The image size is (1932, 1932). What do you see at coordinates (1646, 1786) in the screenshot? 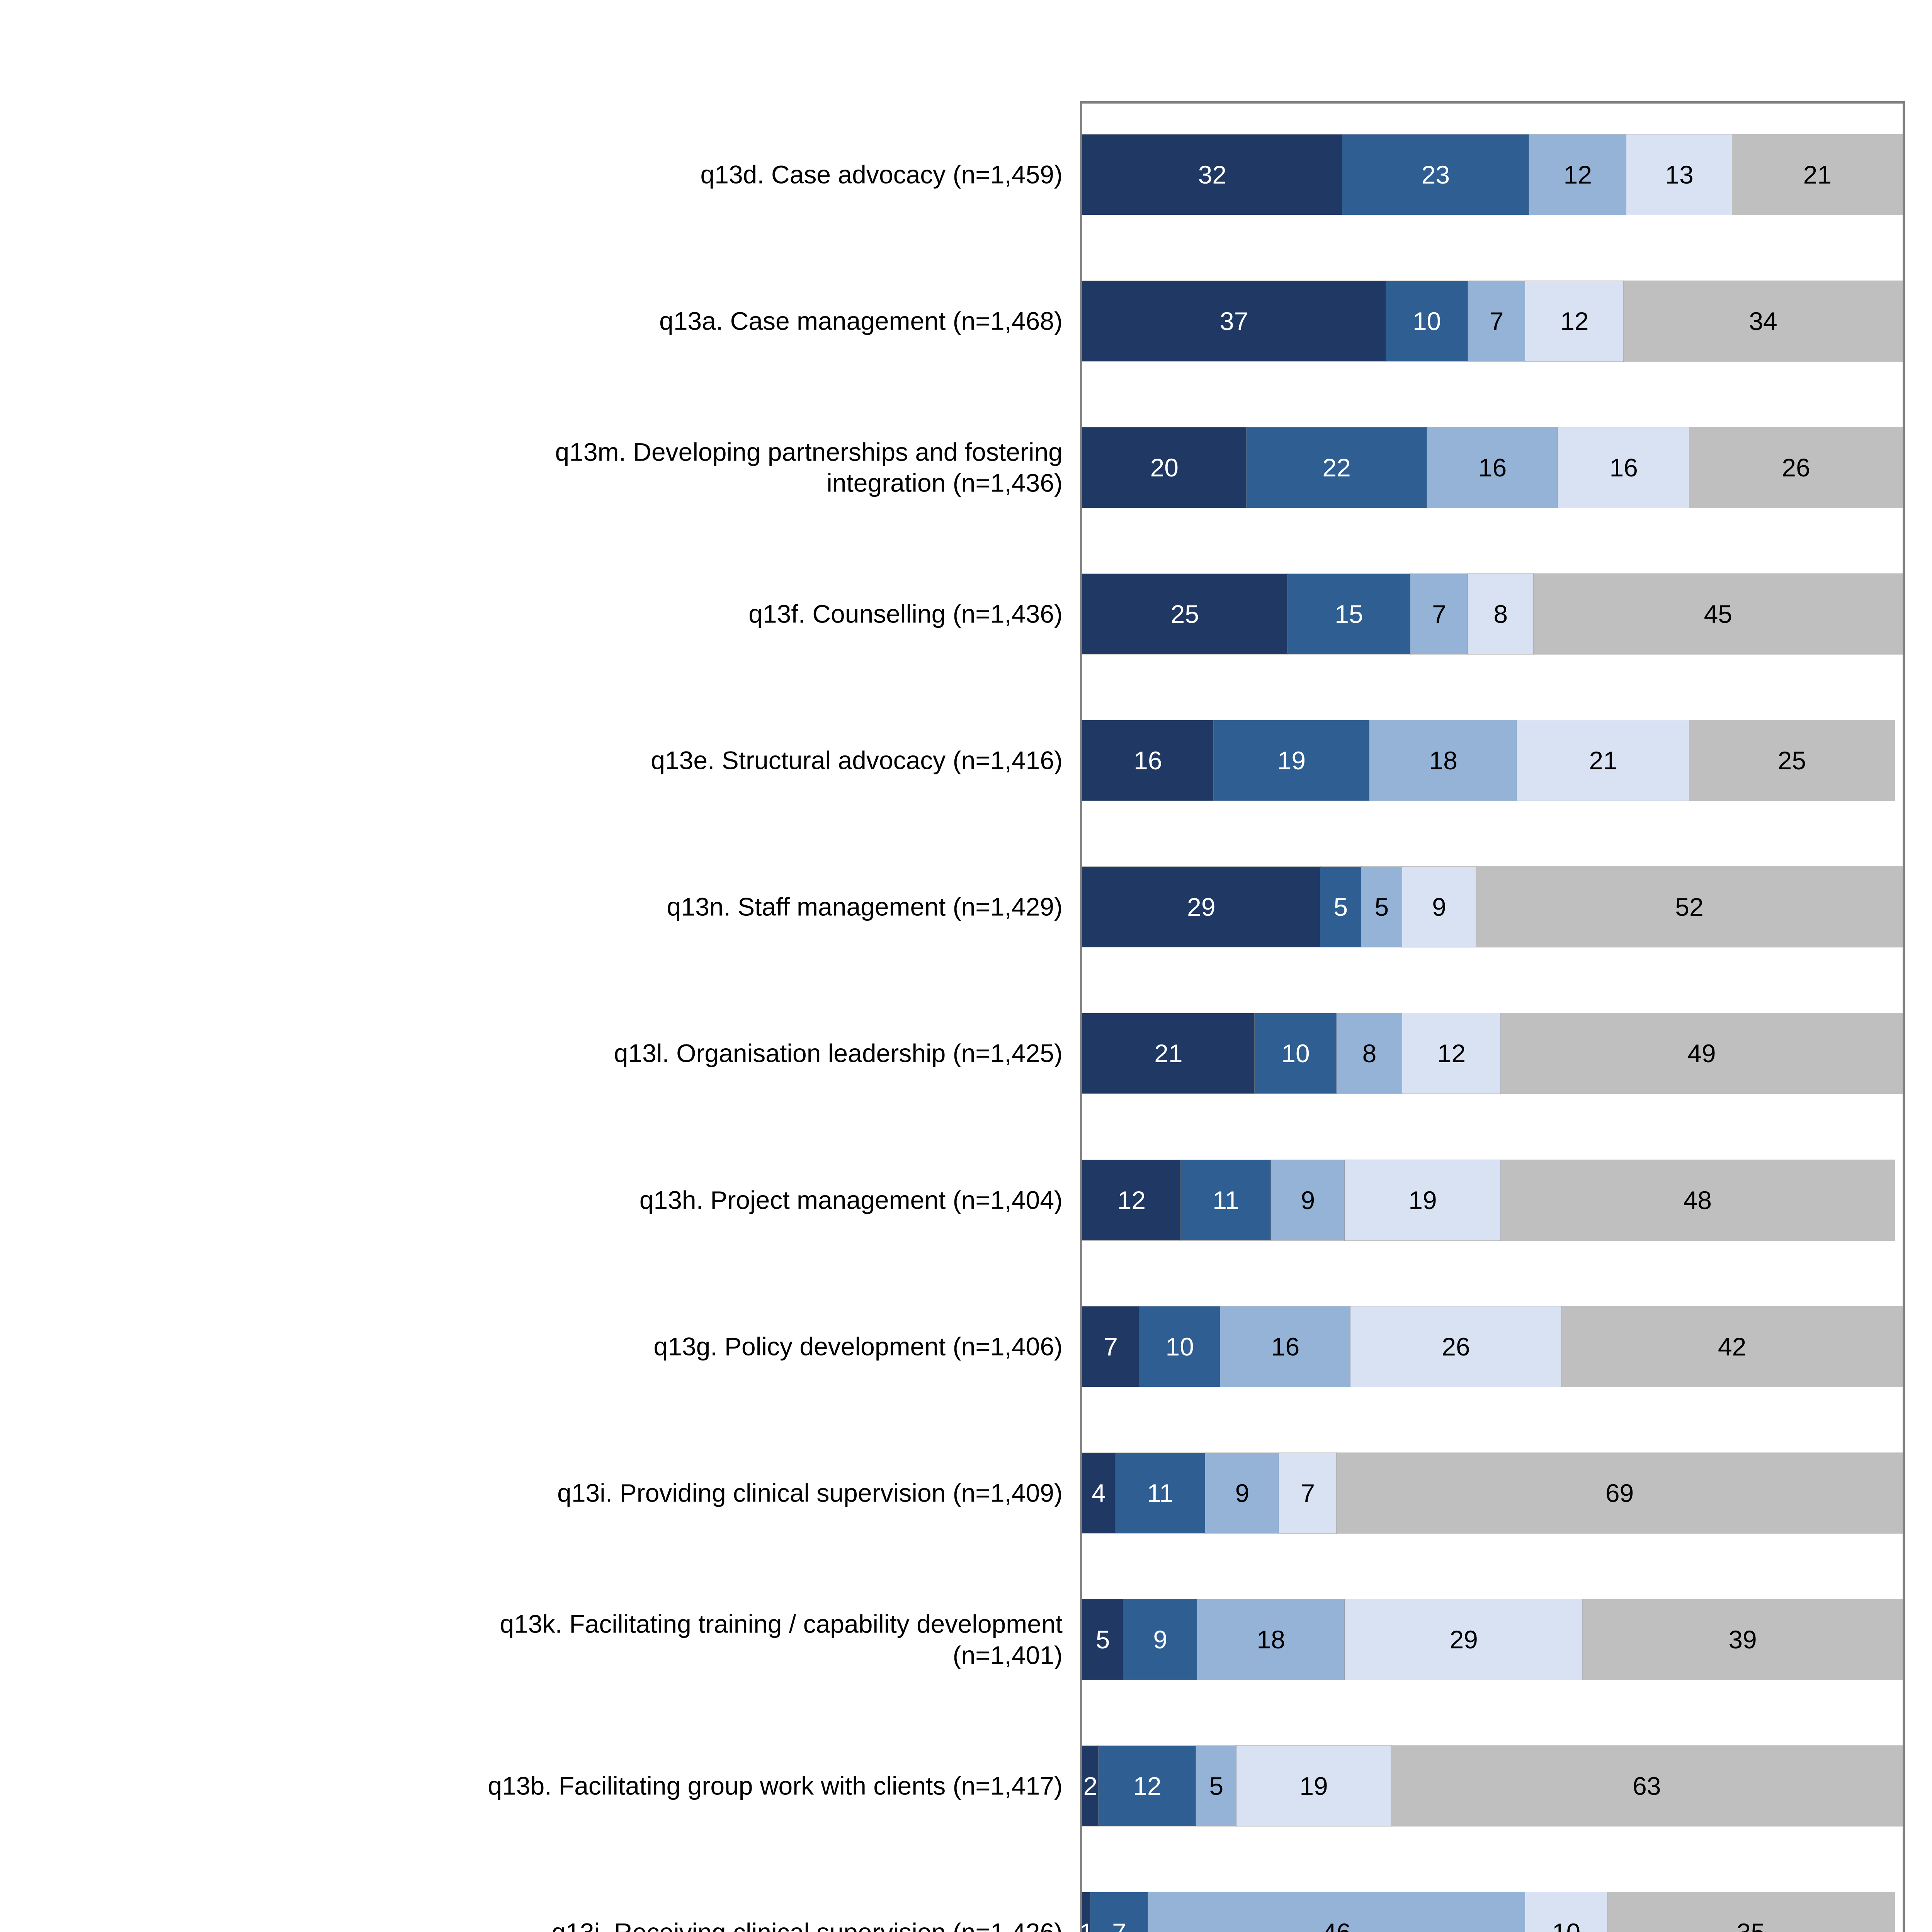
I see `bar-segment-never: 63` at bounding box center [1646, 1786].